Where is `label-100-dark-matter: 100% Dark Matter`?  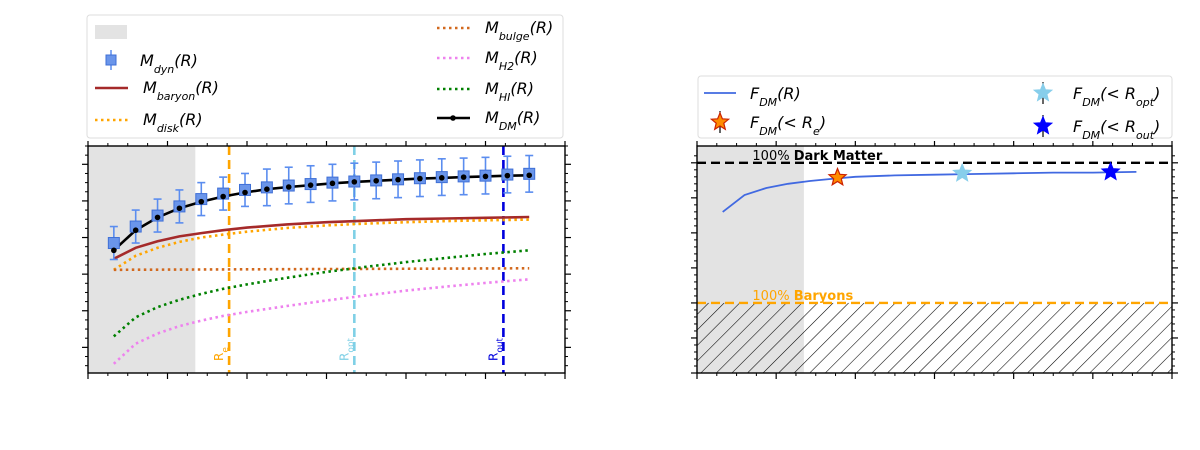
label-100-dark-matter: 100% Dark Matter is located at coordinates (817, 156).